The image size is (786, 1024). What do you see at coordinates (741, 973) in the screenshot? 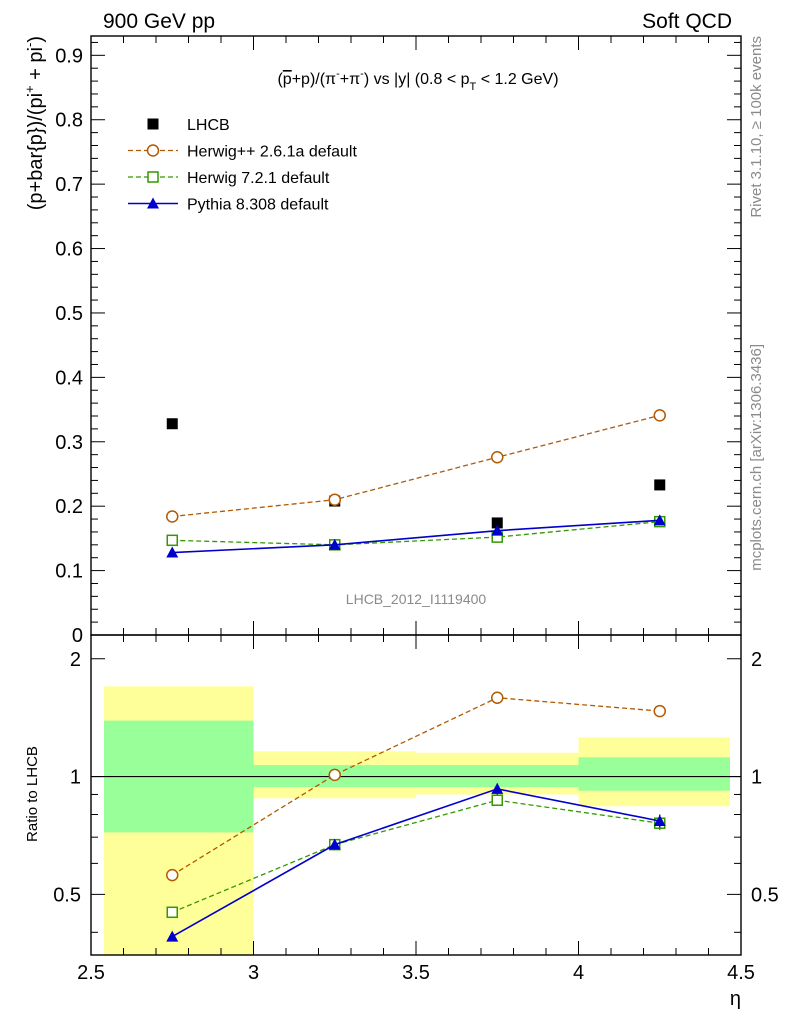
I see `x-tick-label: 4.5` at bounding box center [741, 973].